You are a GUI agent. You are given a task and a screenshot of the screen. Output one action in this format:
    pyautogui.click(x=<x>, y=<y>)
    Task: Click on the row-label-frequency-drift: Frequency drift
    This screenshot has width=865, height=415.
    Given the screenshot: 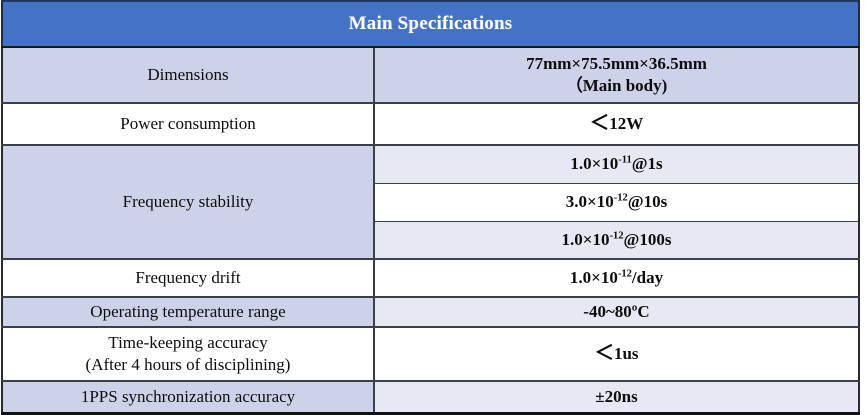 What is the action you would take?
    pyautogui.click(x=188, y=278)
    